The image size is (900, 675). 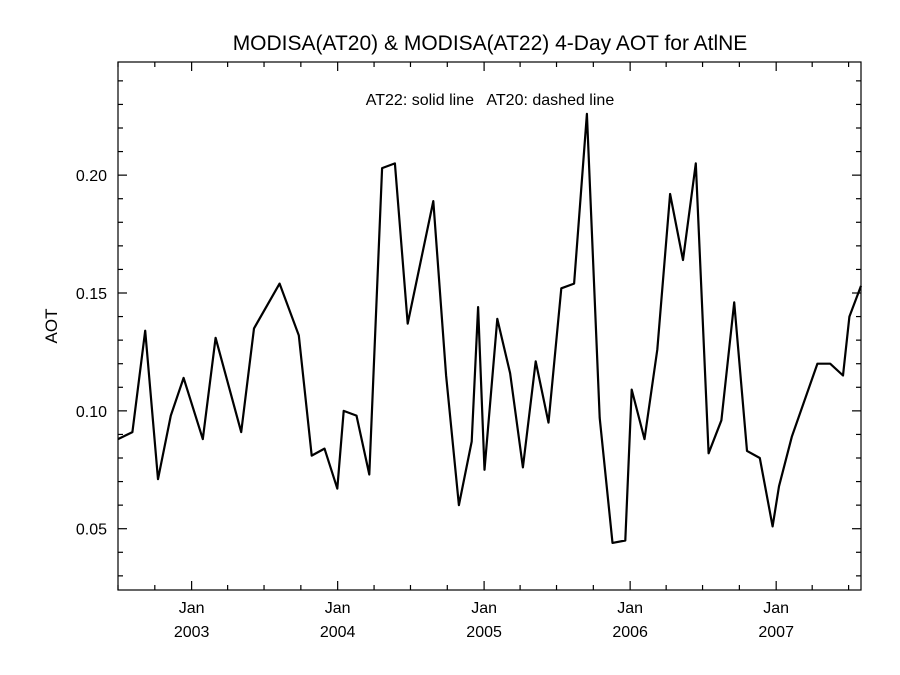 I want to click on x-tick-year: 2004, so click(x=338, y=632).